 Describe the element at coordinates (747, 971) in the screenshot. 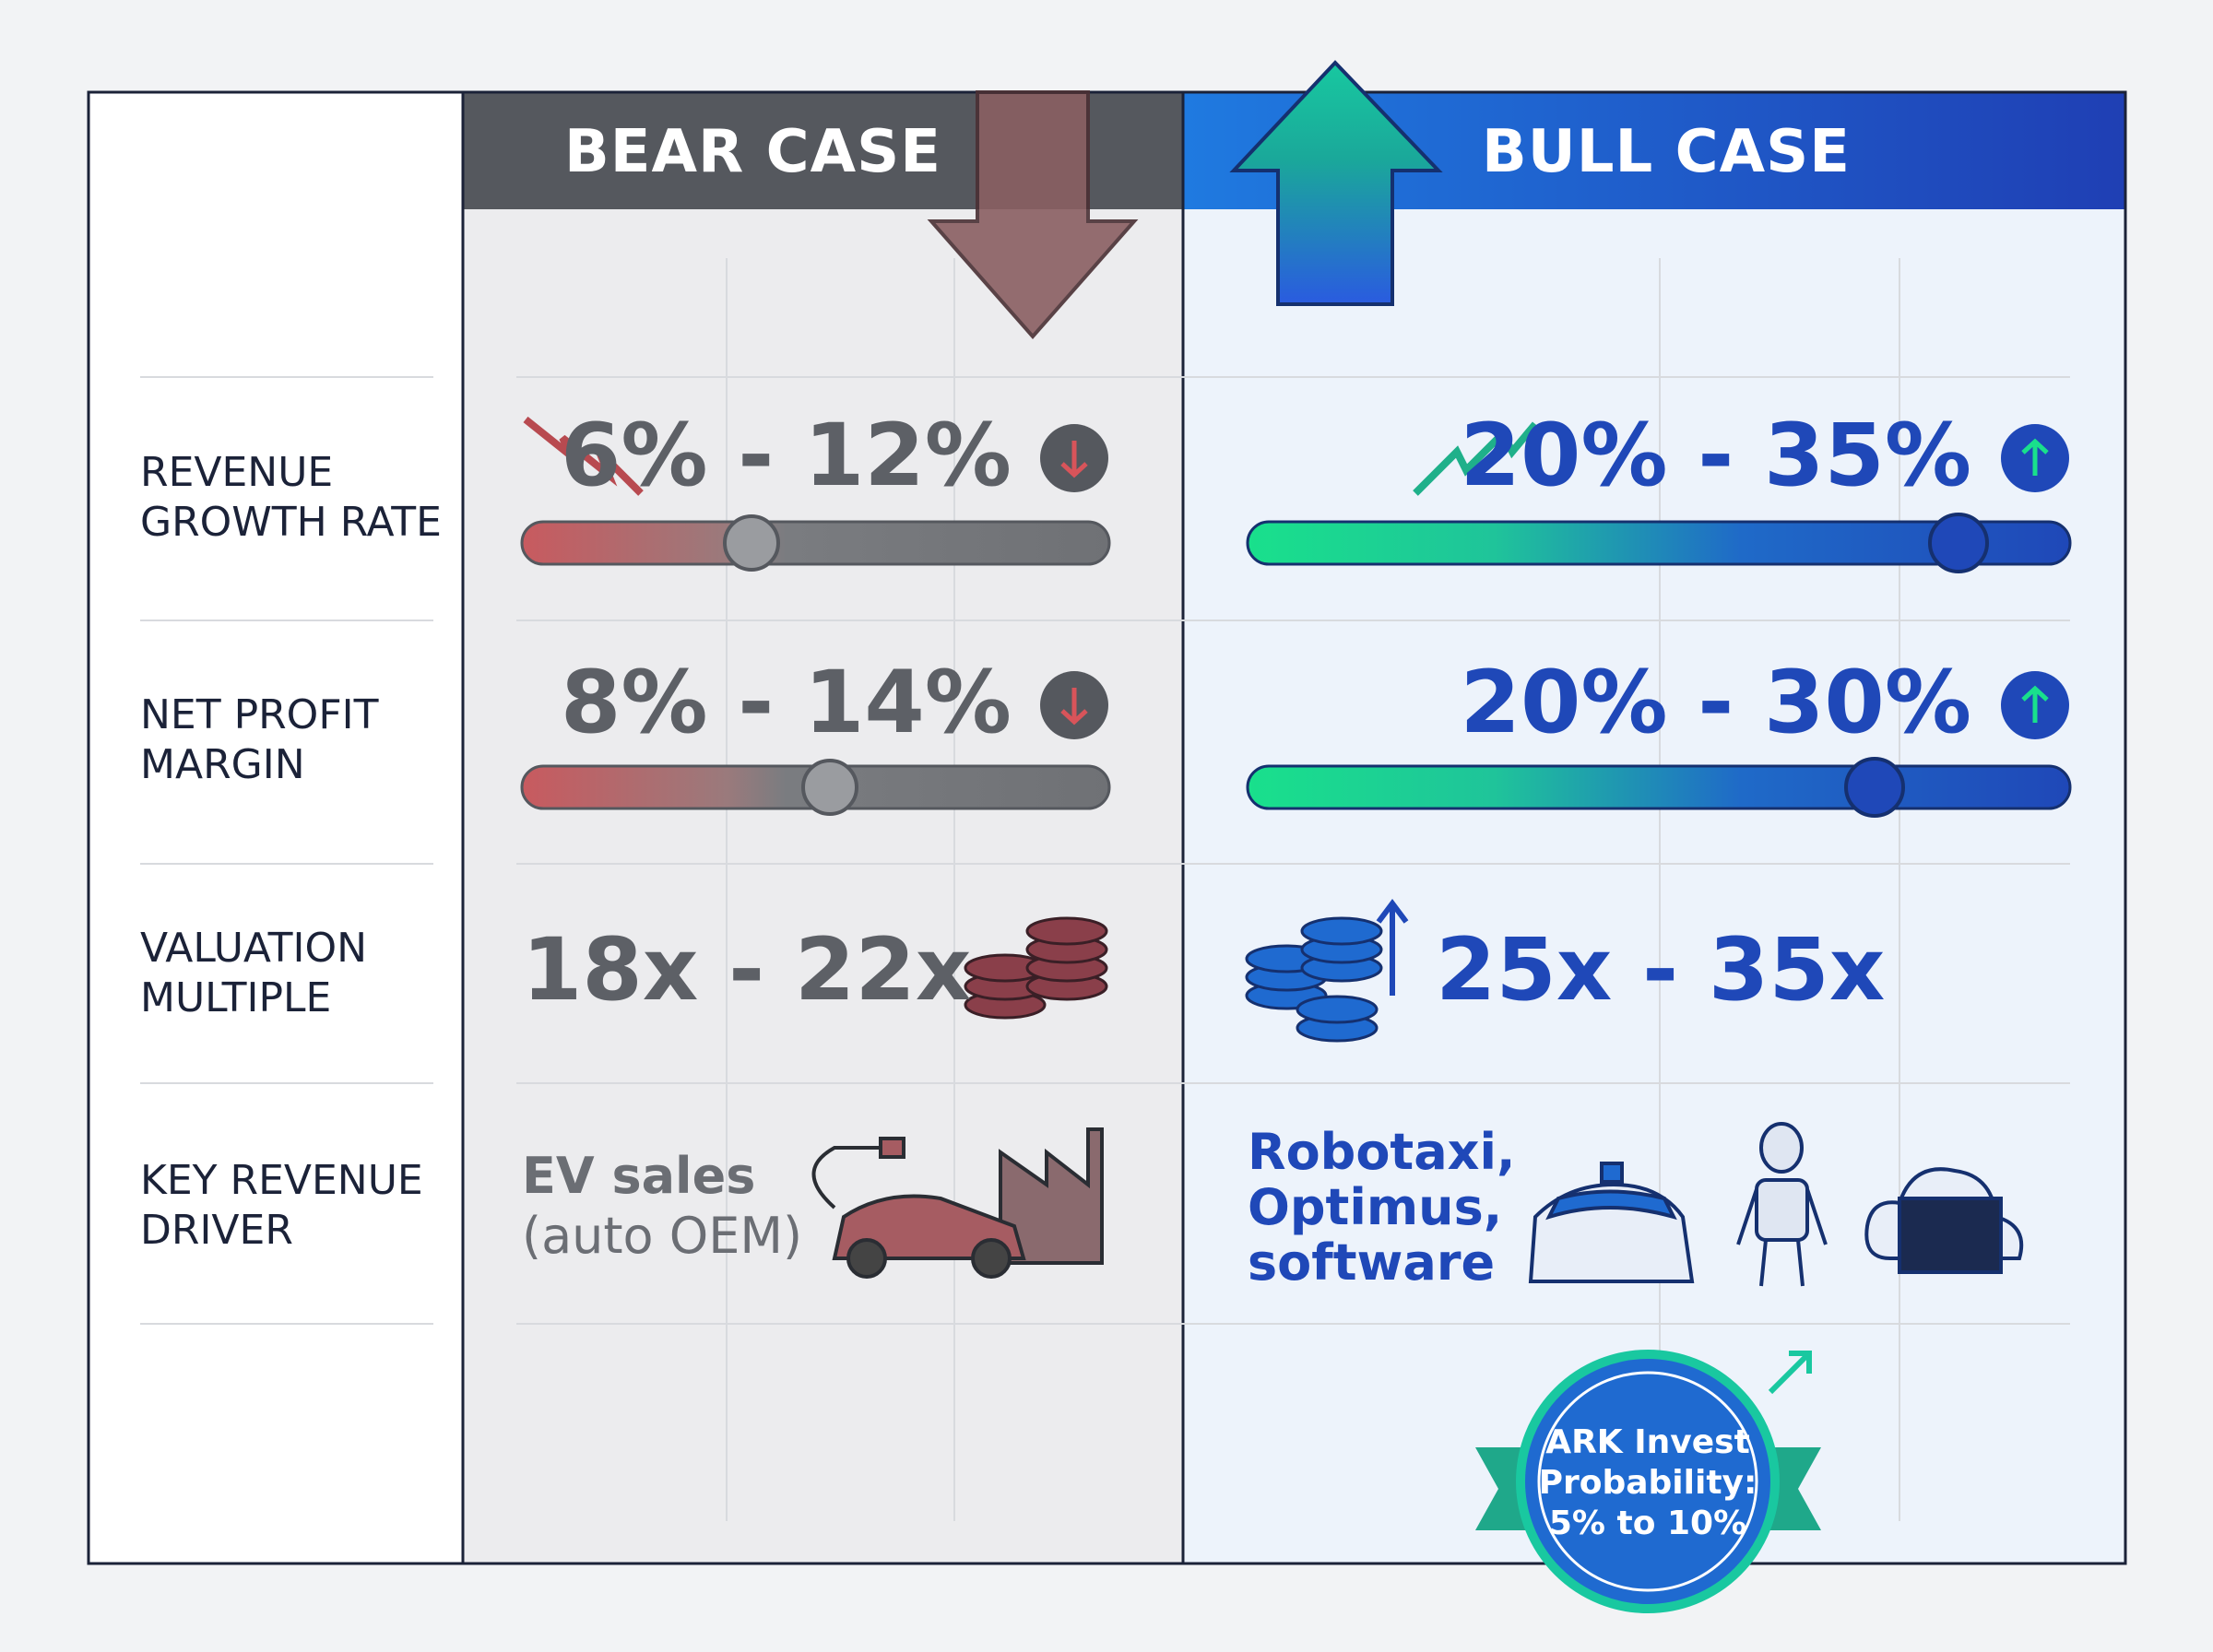

I see `bear-value: 18x - 22x` at that location.